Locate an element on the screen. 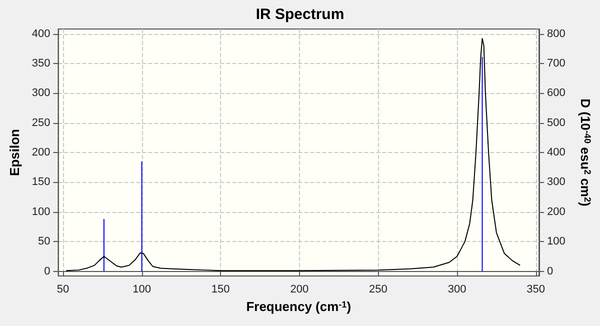 Image resolution: width=600 pixels, height=326 pixels. y2-axis-title: D (10-40 esu2 cm2) is located at coordinates (585, 152).